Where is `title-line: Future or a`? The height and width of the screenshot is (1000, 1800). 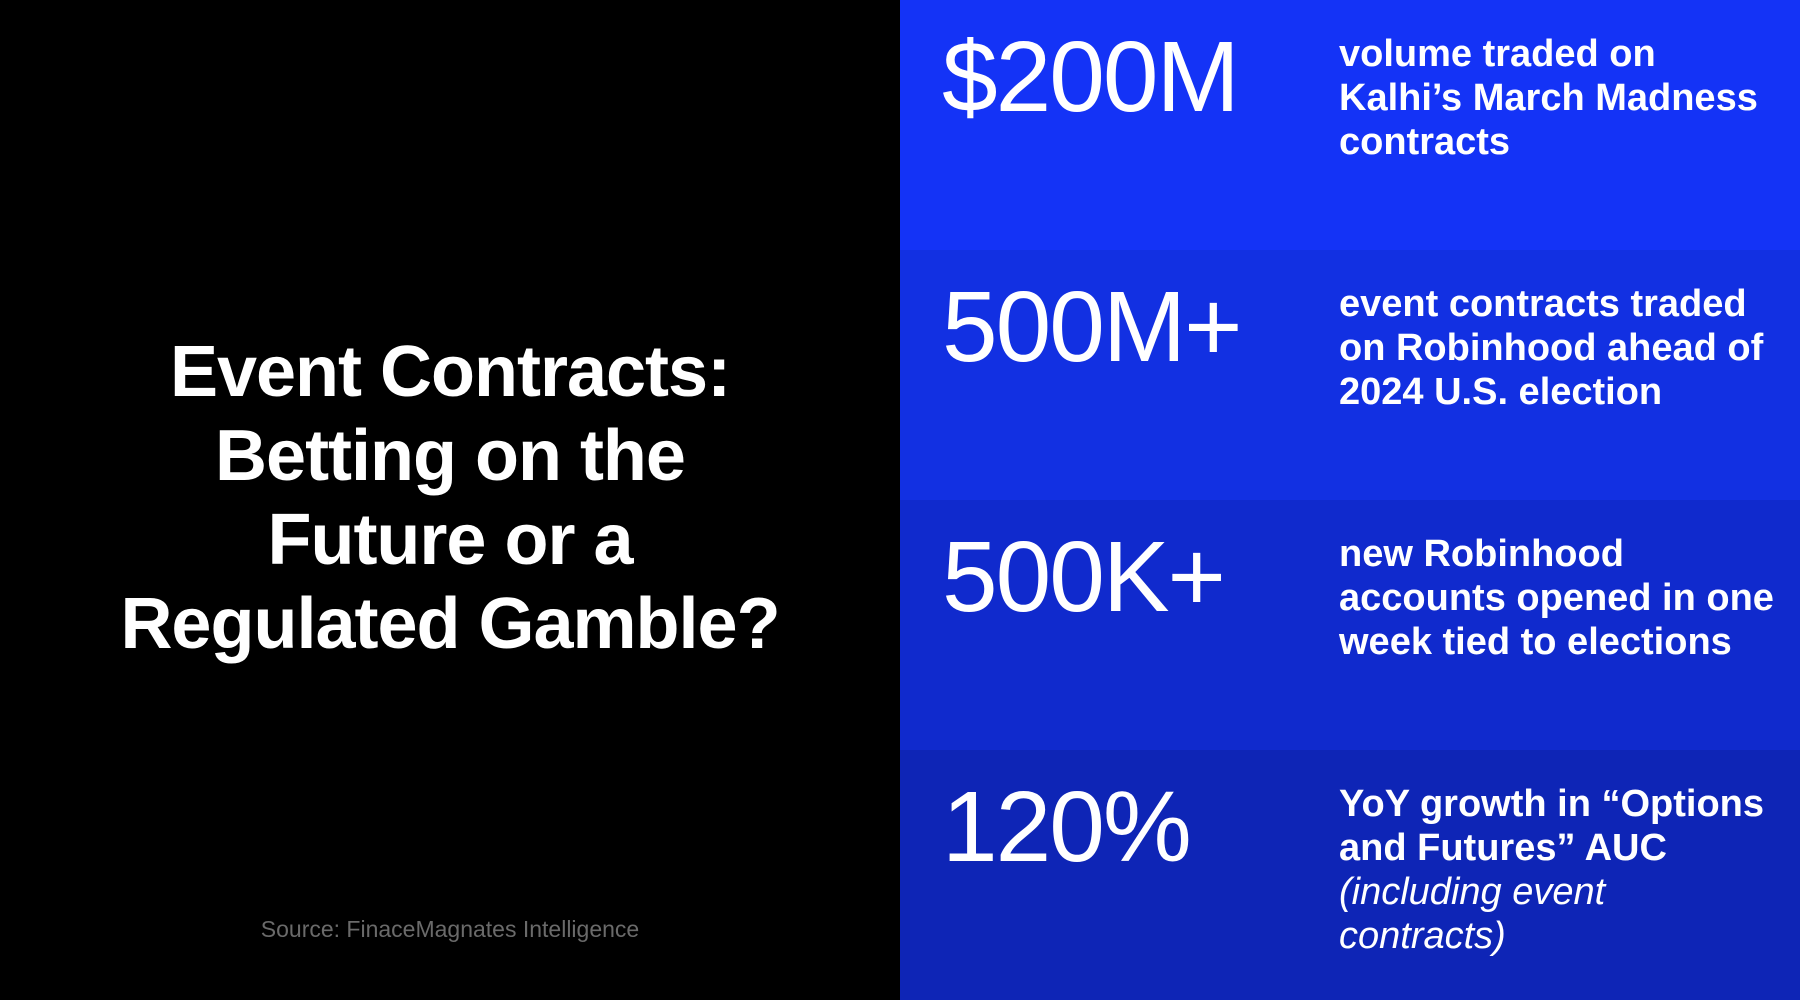
title-line: Future or a is located at coordinates (450, 540).